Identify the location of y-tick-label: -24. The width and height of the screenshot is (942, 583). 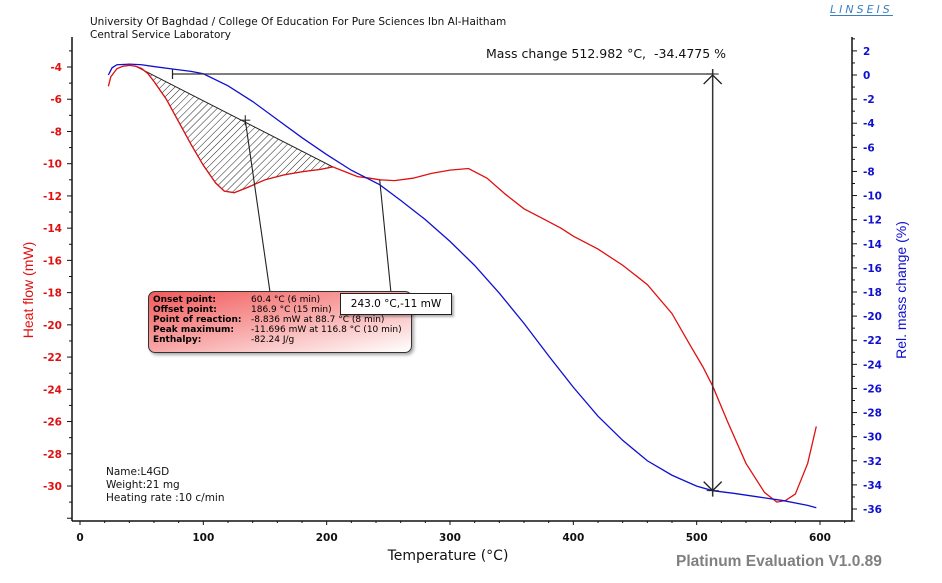
(52, 390).